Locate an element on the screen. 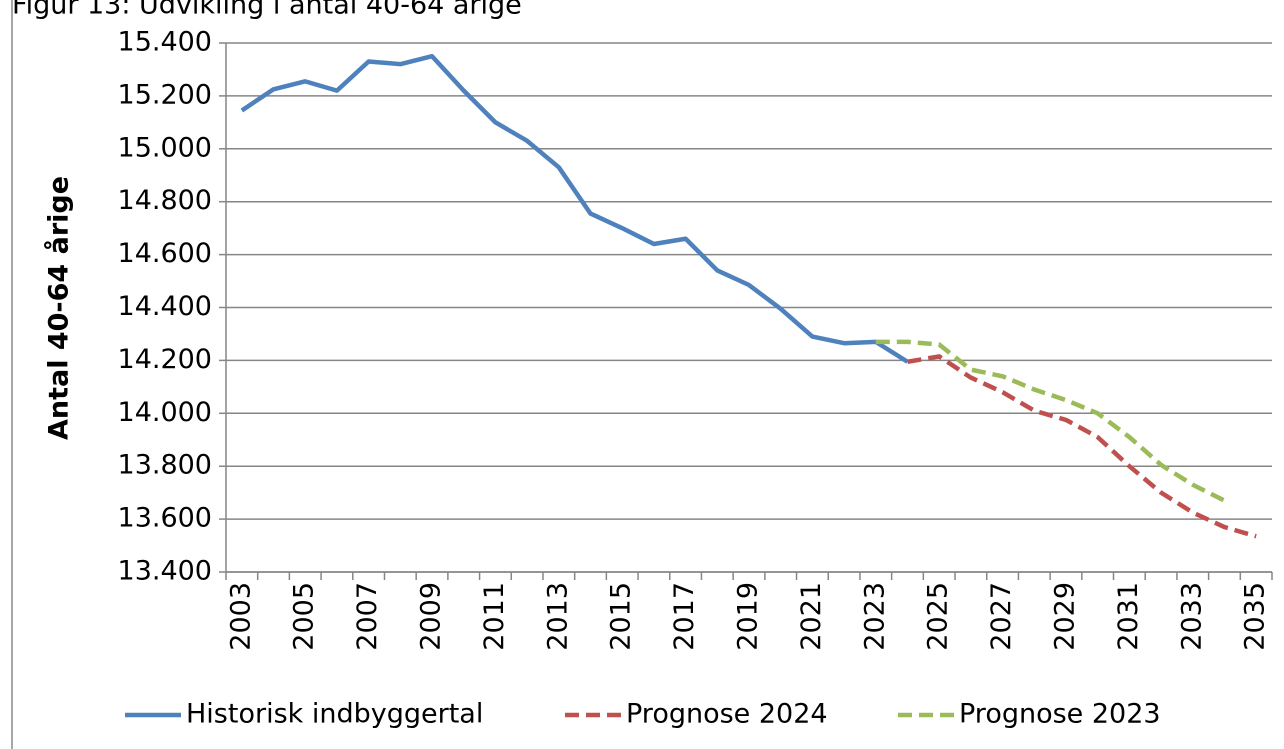 Image resolution: width=1284 pixels, height=749 pixels. legend-label: Historisk indbyggertal is located at coordinates (334, 714).